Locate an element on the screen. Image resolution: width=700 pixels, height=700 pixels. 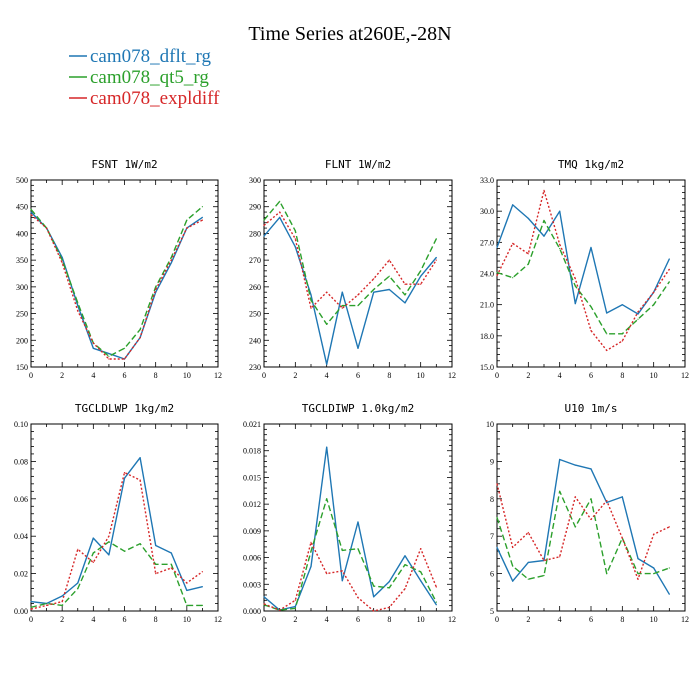
y-tick-label: 6 is located at coordinates (492, 574).